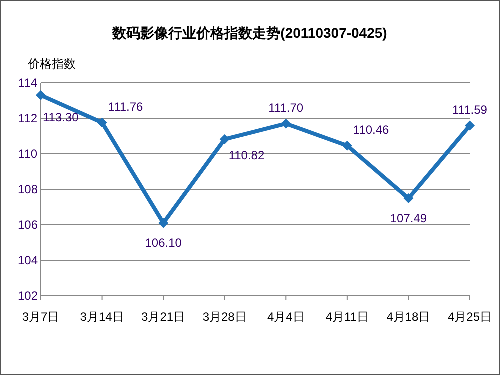  Describe the element at coordinates (51, 64) in the screenshot. I see `y-axis-title: 价格指数` at that location.